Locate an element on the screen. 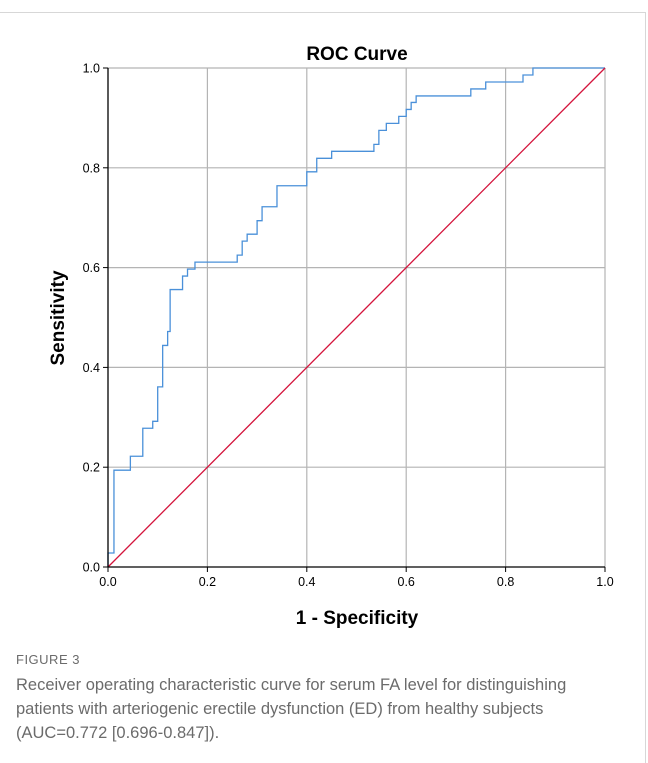  x-axis-label: 1 - Specificity is located at coordinates (357, 618).